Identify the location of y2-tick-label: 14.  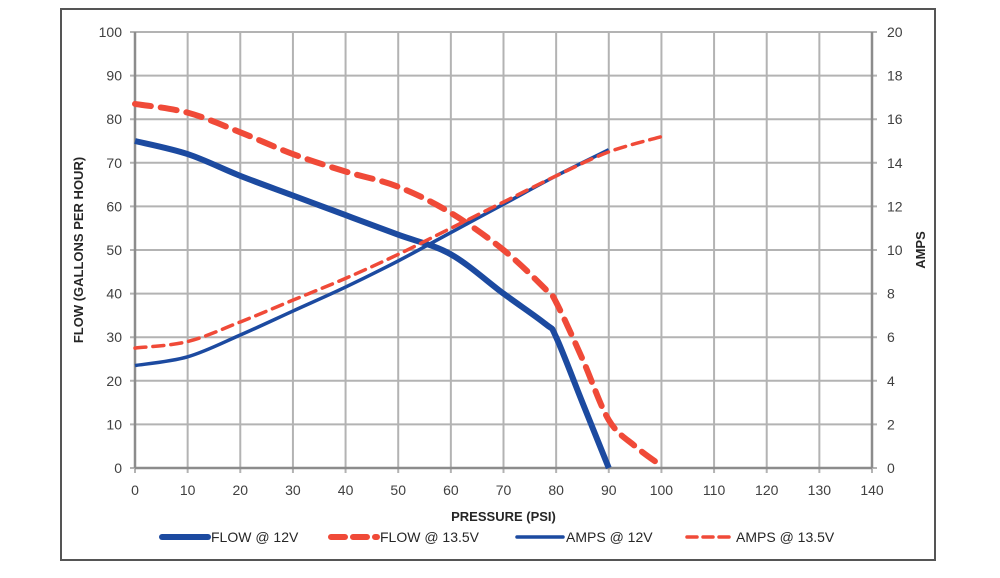
(895, 163).